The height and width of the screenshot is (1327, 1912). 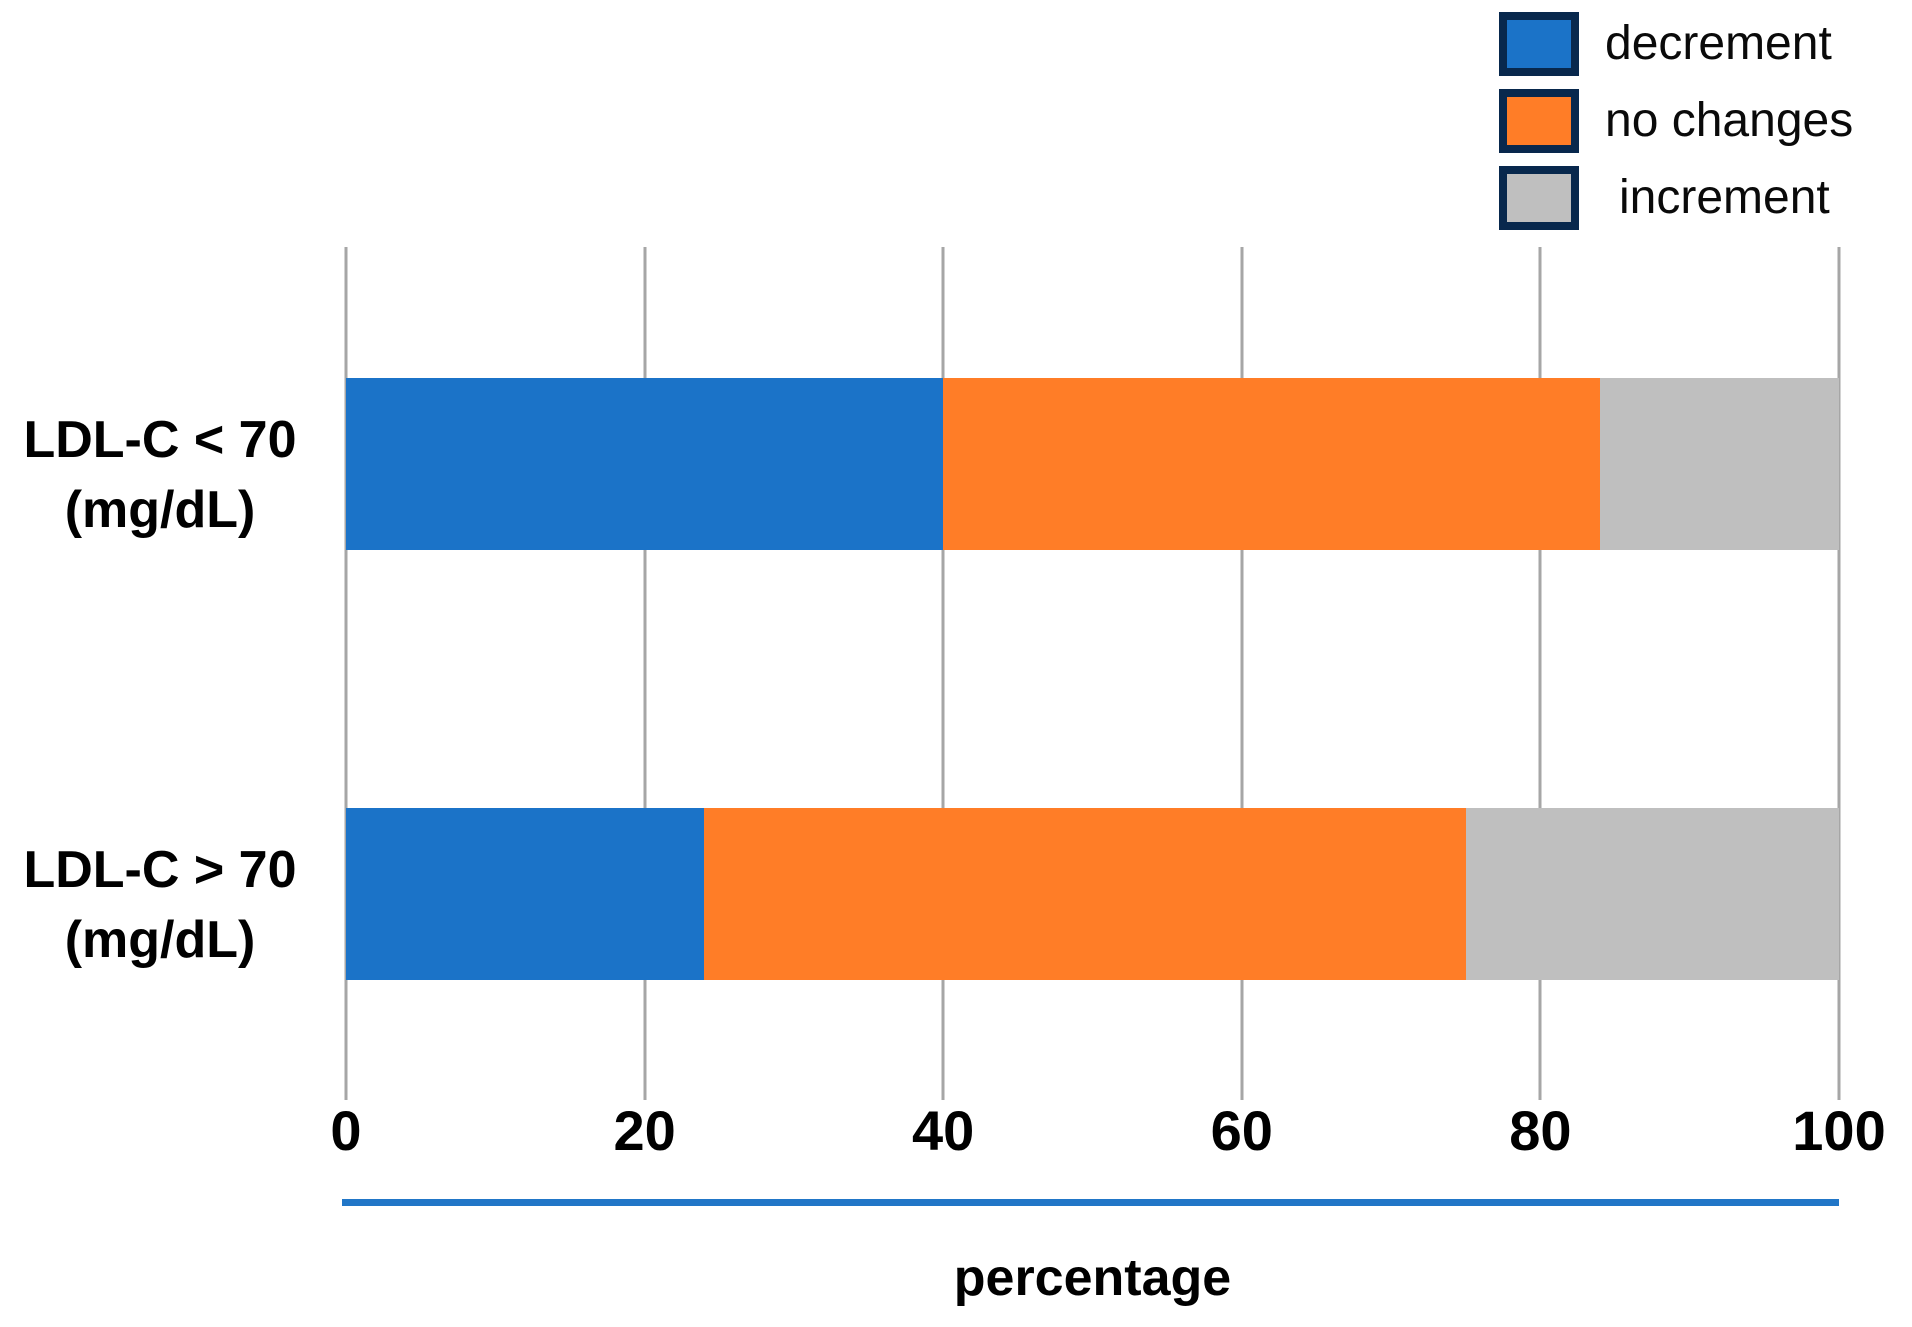 I want to click on legend-item-no-changes: no changes, so click(x=1681, y=121).